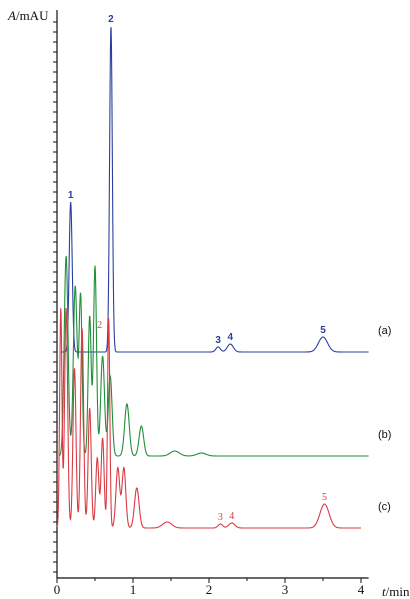 The width and height of the screenshot is (410, 599). Describe the element at coordinates (384, 331) in the screenshot. I see `trace-label-a: (a)` at that location.